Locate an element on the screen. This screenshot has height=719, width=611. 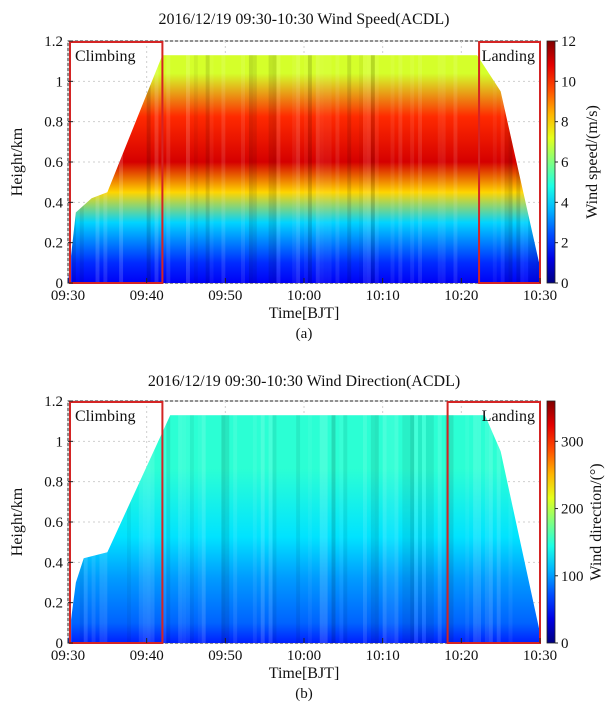
colorbar-label: Wind speed/(m/s) is located at coordinates (592, 162).